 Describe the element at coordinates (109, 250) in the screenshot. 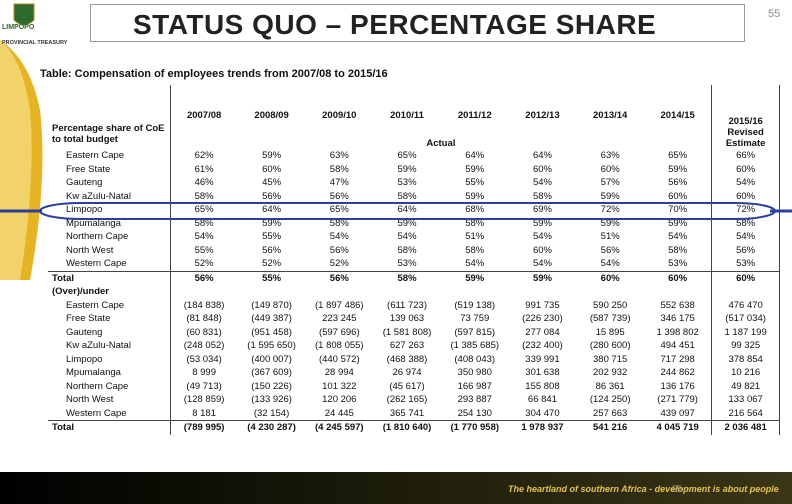

I see `row-label: North West` at that location.